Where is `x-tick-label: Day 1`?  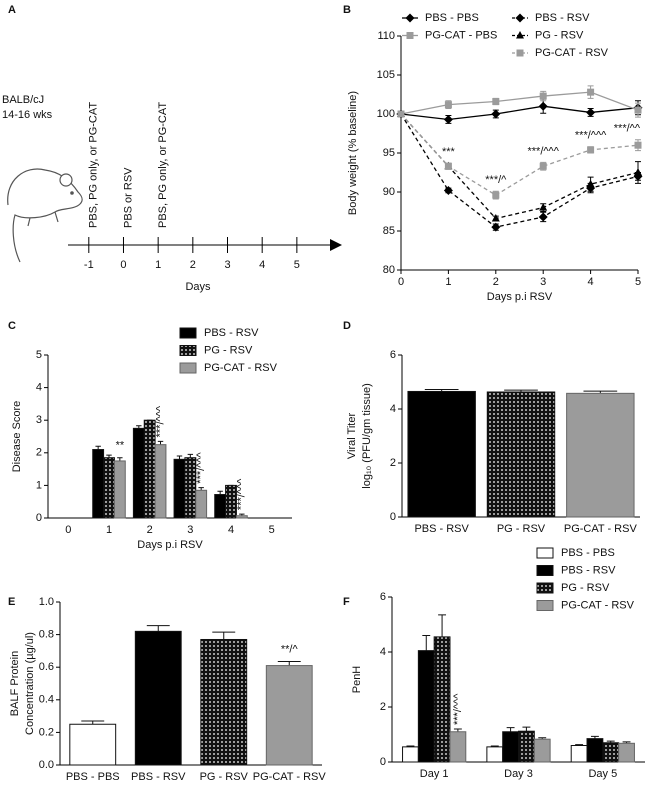
x-tick-label: Day 1 is located at coordinates (434, 774).